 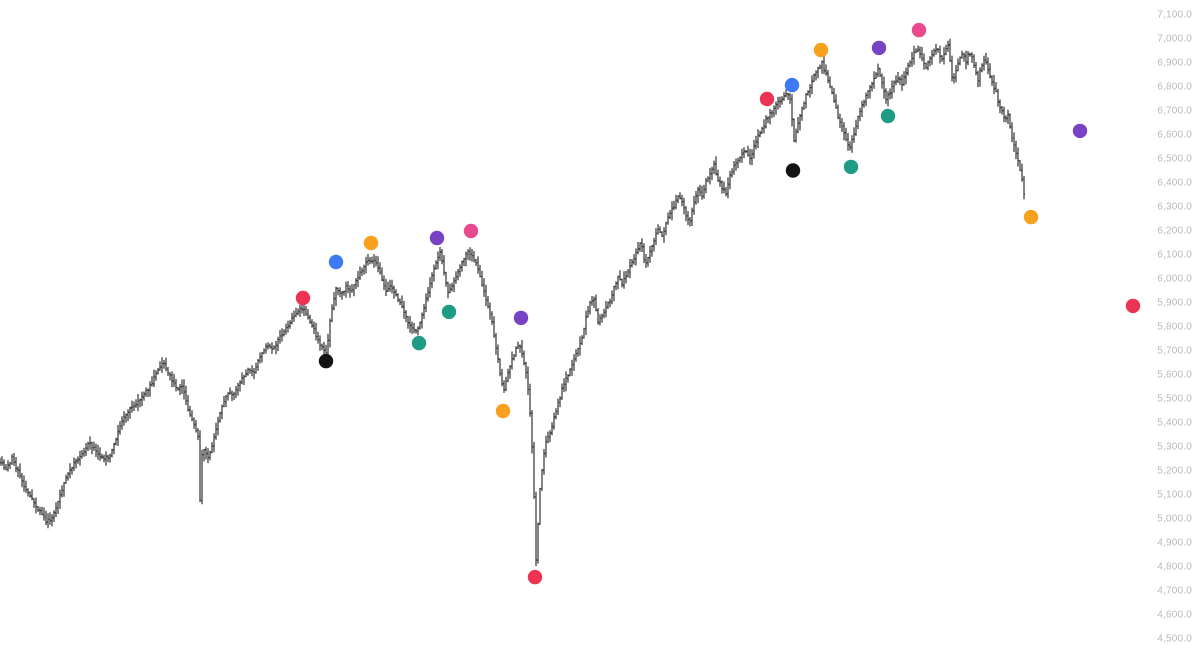 I want to click on y-axis-tick-label: 6,900.0, so click(x=1174, y=63).